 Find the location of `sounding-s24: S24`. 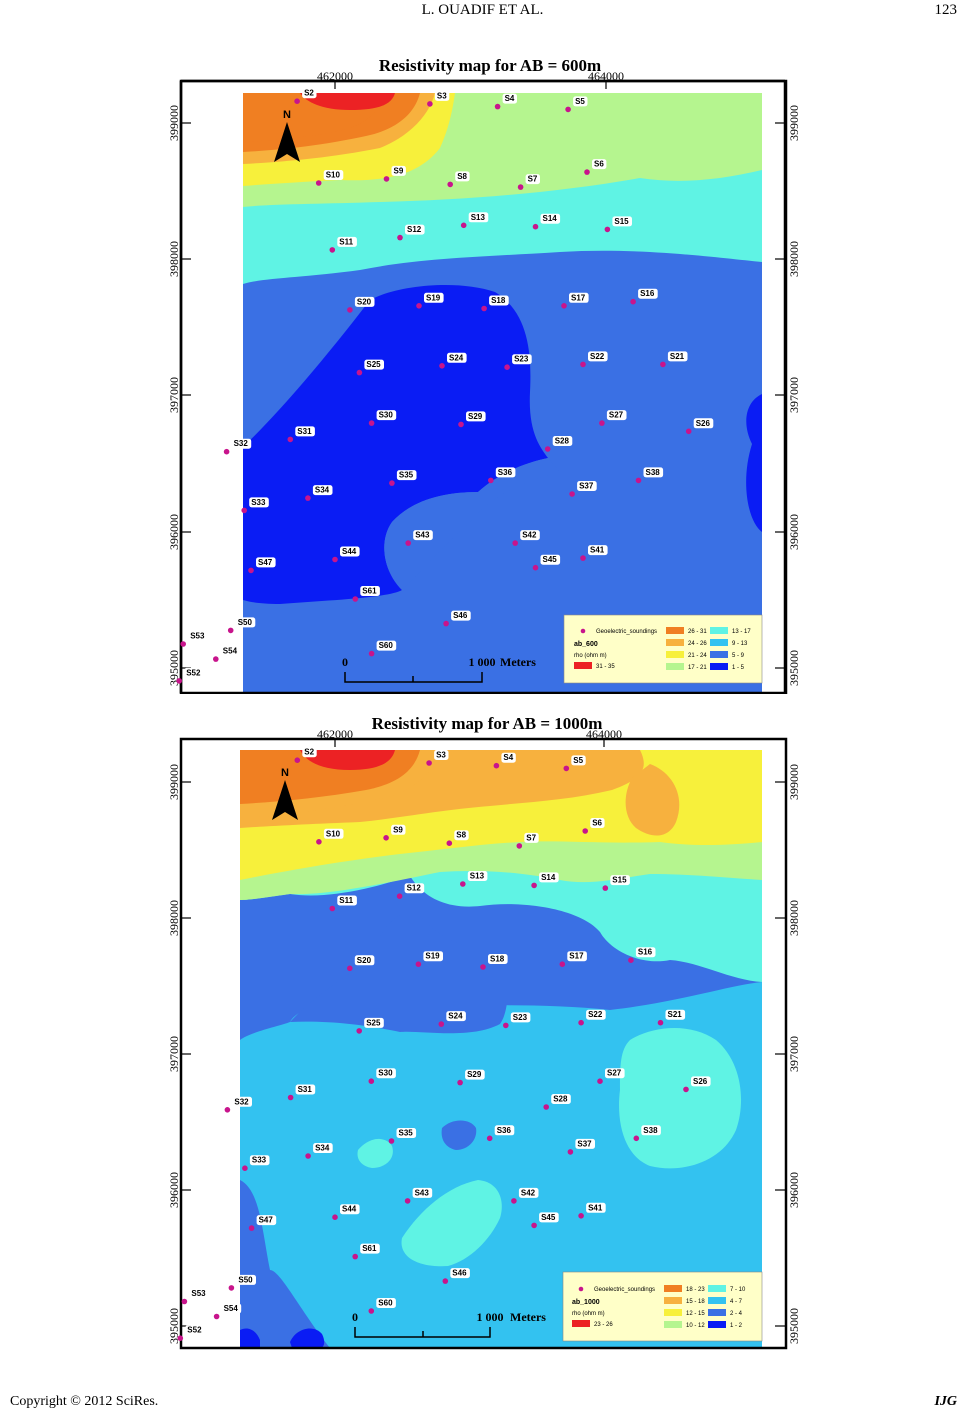

sounding-s24: S24 is located at coordinates (453, 360).